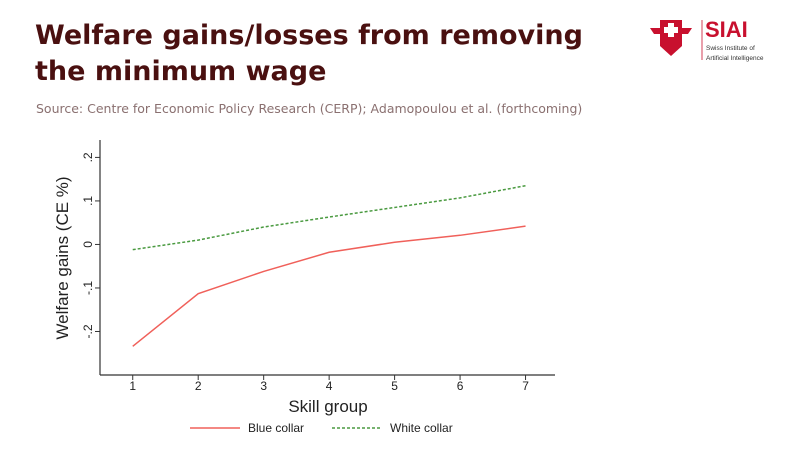 Image resolution: width=800 pixels, height=450 pixels. What do you see at coordinates (88, 331) in the screenshot?
I see `y-tick-label: -.2` at bounding box center [88, 331].